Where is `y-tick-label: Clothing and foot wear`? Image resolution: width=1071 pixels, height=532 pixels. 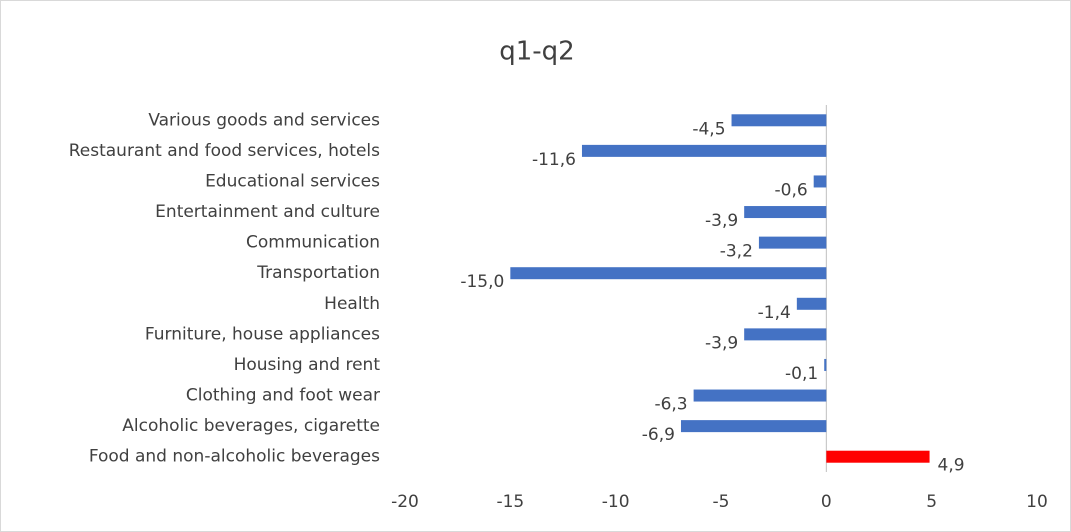 y-tick-label: Clothing and foot wear is located at coordinates (283, 396).